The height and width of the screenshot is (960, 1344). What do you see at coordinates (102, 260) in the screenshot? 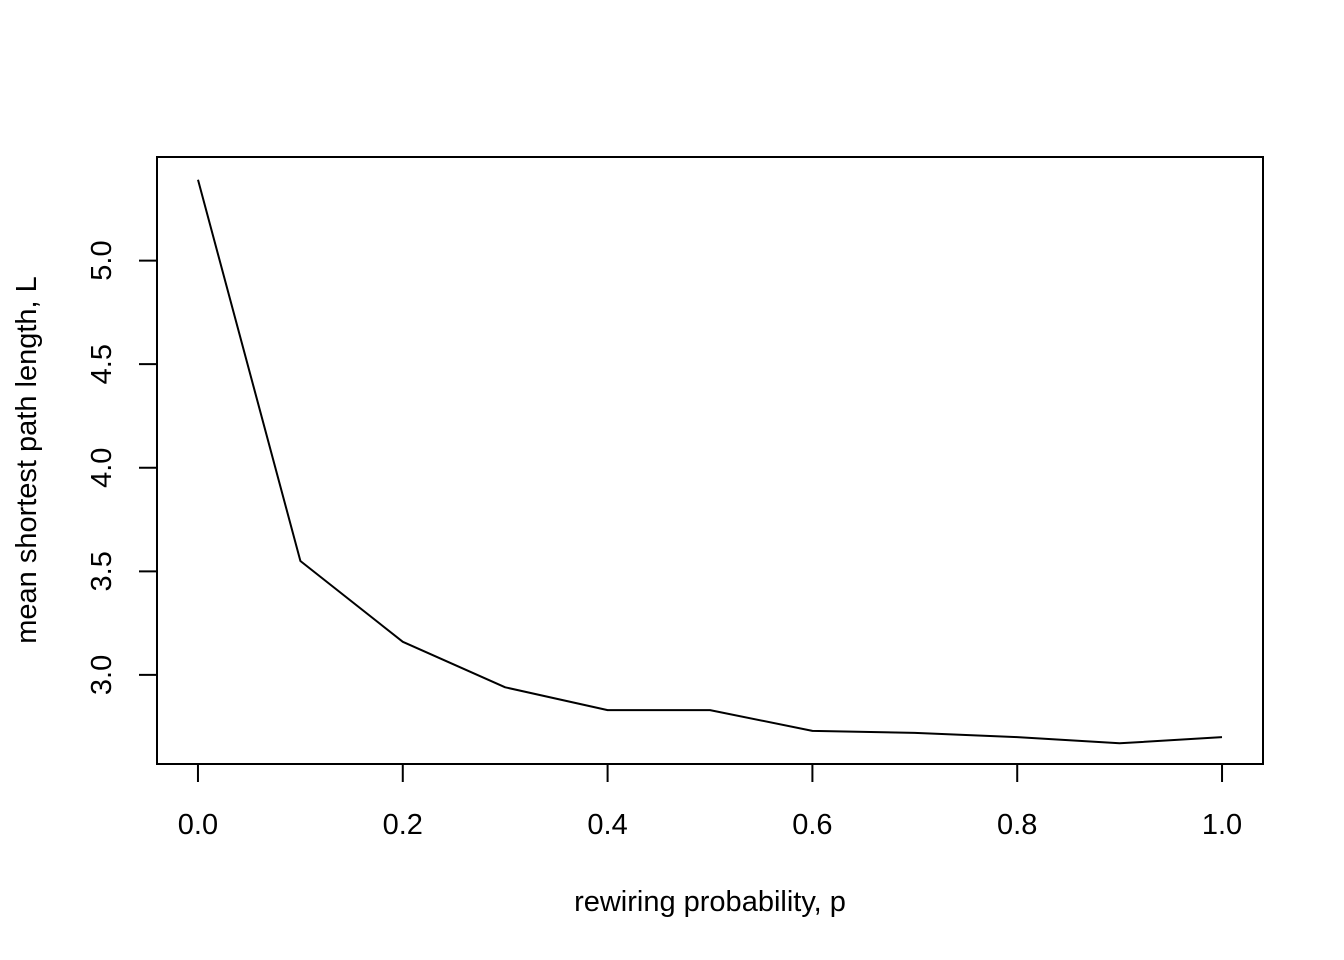
I see `y-tick-label: 5.0` at bounding box center [102, 260].